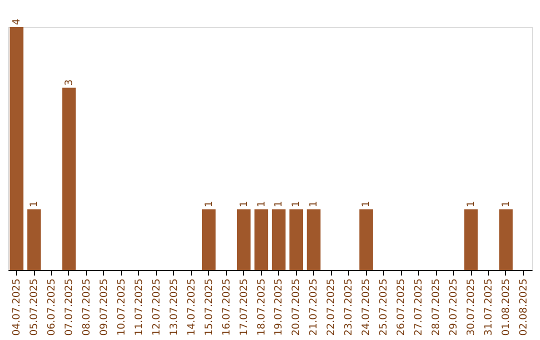 This screenshot has width=540, height=340. What do you see at coordinates (209, 307) in the screenshot?
I see `x-tick-label: 15.07.2025` at bounding box center [209, 307].